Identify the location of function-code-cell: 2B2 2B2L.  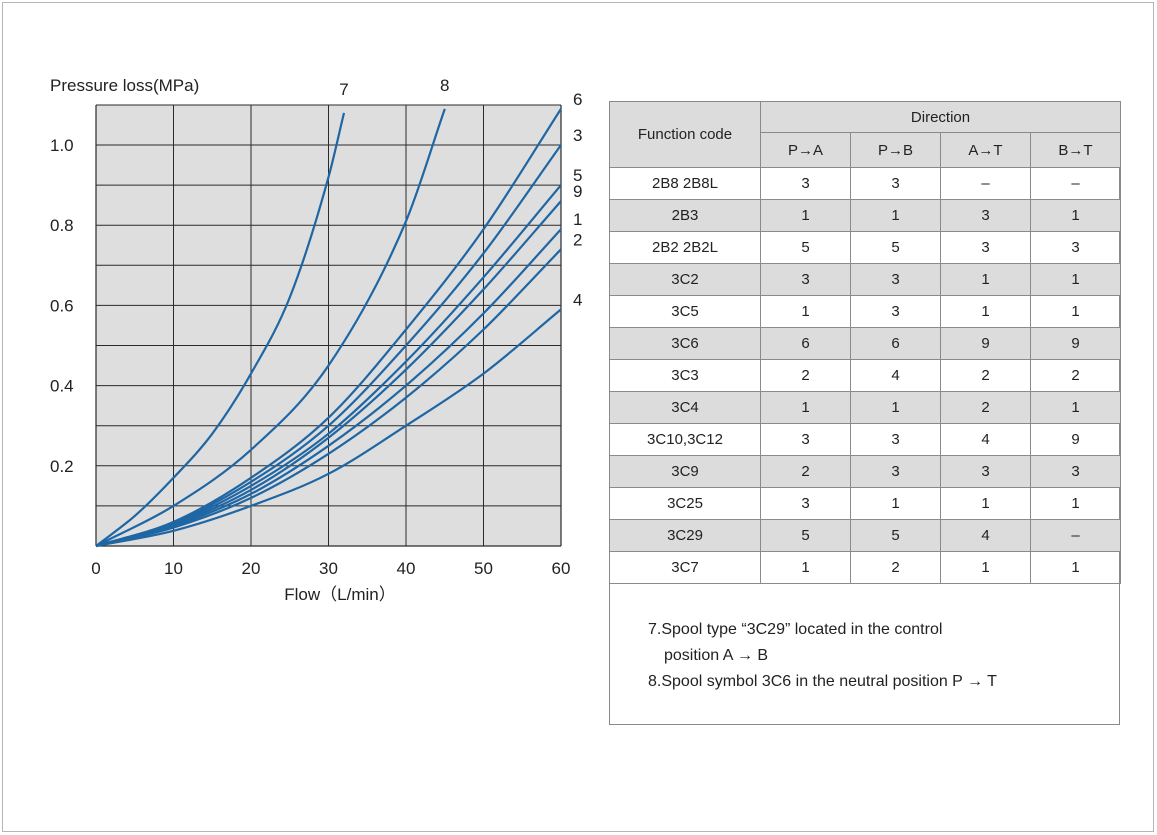
(685, 247).